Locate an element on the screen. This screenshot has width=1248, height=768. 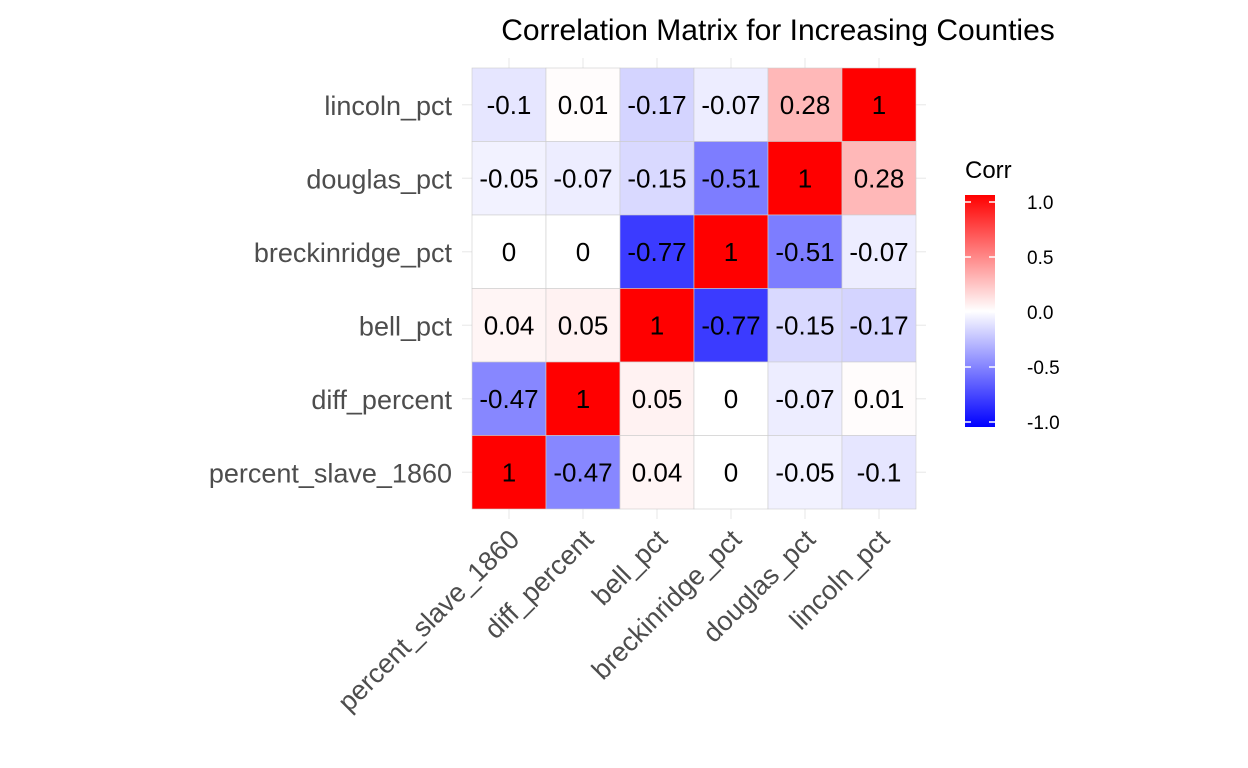
y-tick-label: douglas_pct is located at coordinates (379, 179).